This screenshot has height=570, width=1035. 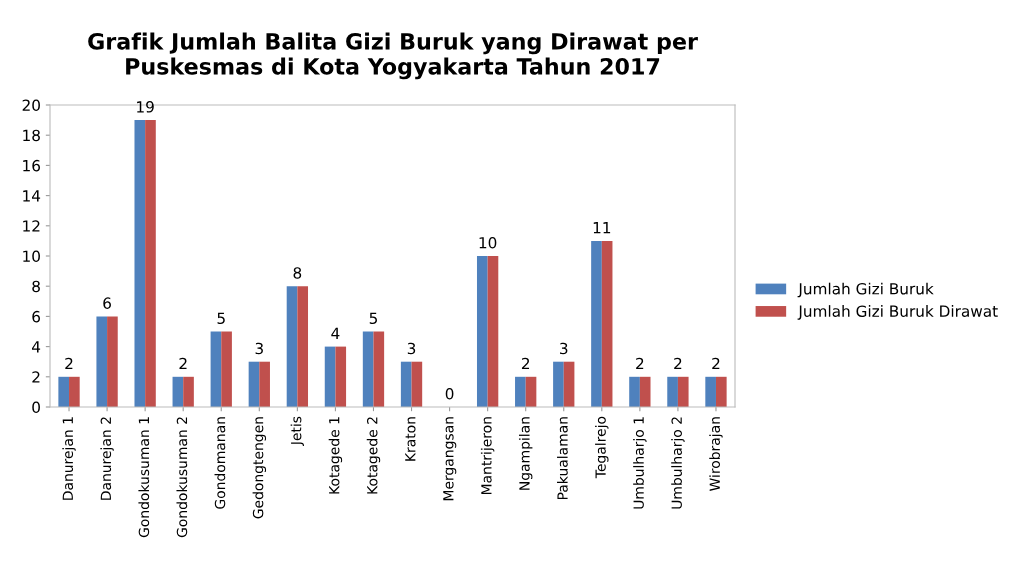 I want to click on data-label: 10, so click(x=488, y=242).